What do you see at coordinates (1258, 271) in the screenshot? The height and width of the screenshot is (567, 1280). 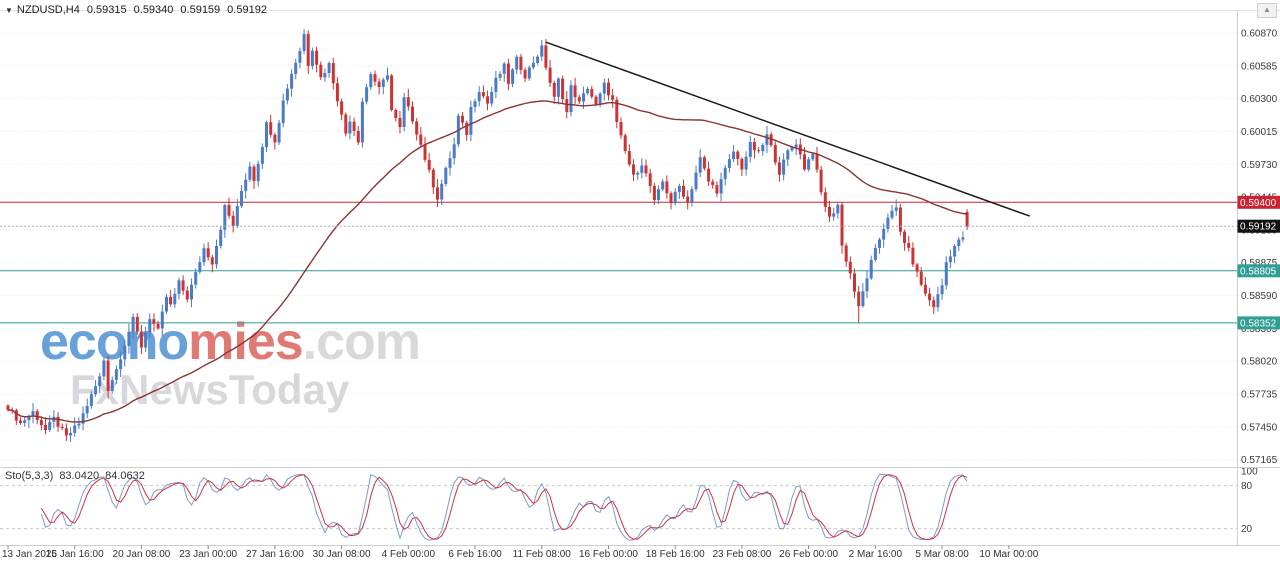 I see `svg-text: 0.58805` at bounding box center [1258, 271].